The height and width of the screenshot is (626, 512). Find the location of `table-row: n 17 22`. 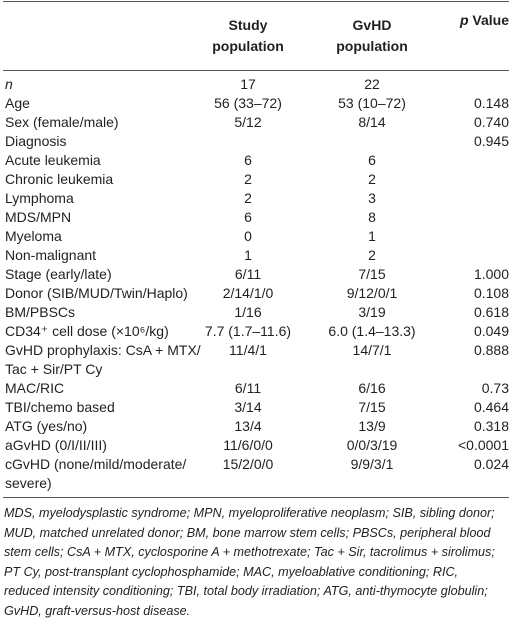

table-row: n 17 22 is located at coordinates (256, 83).